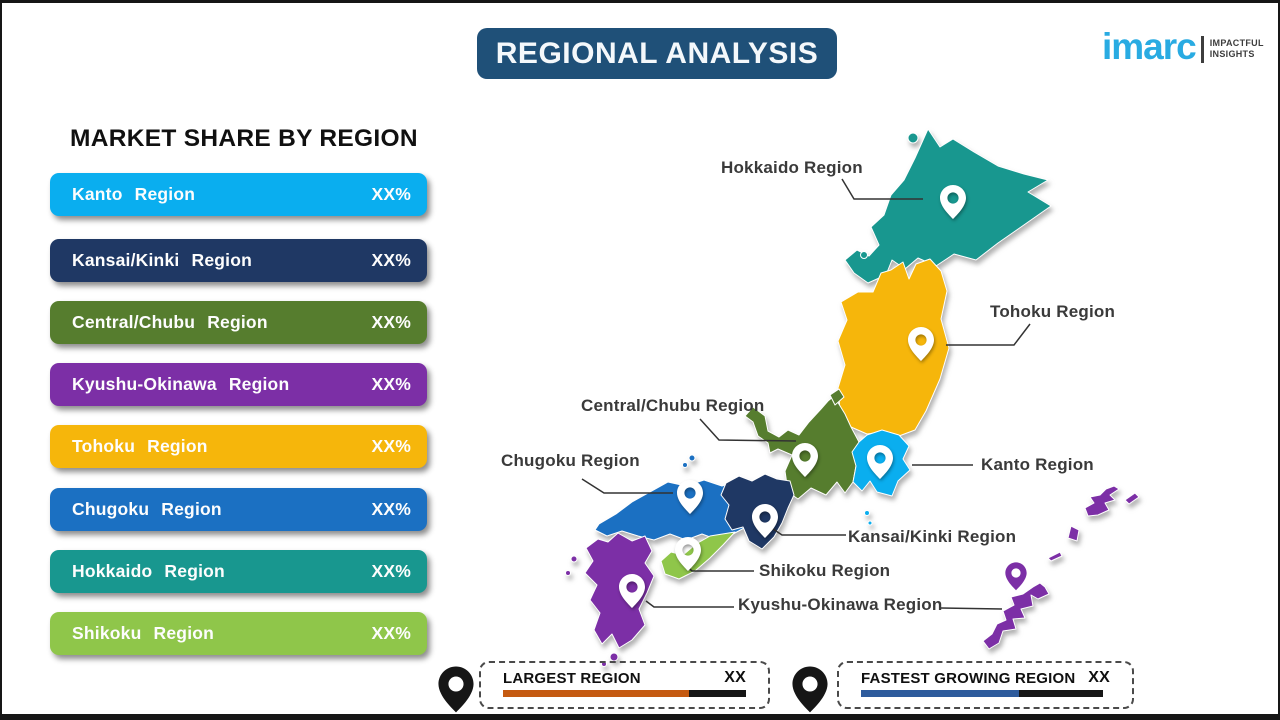 The height and width of the screenshot is (720, 1280). Describe the element at coordinates (688, 554) in the screenshot. I see `shikoku-pin-icon` at that location.